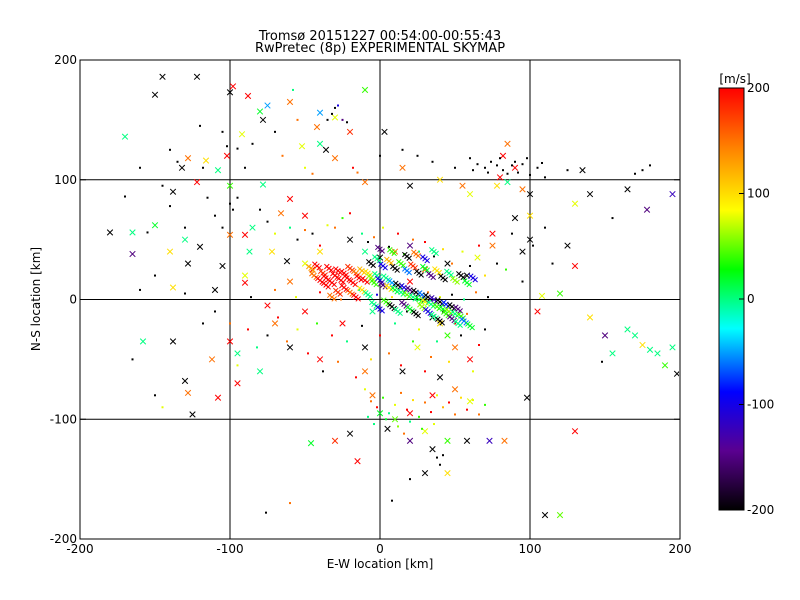  What do you see at coordinates (760, 405) in the screenshot?
I see `colorbar-tick-label: -100` at bounding box center [760, 405].